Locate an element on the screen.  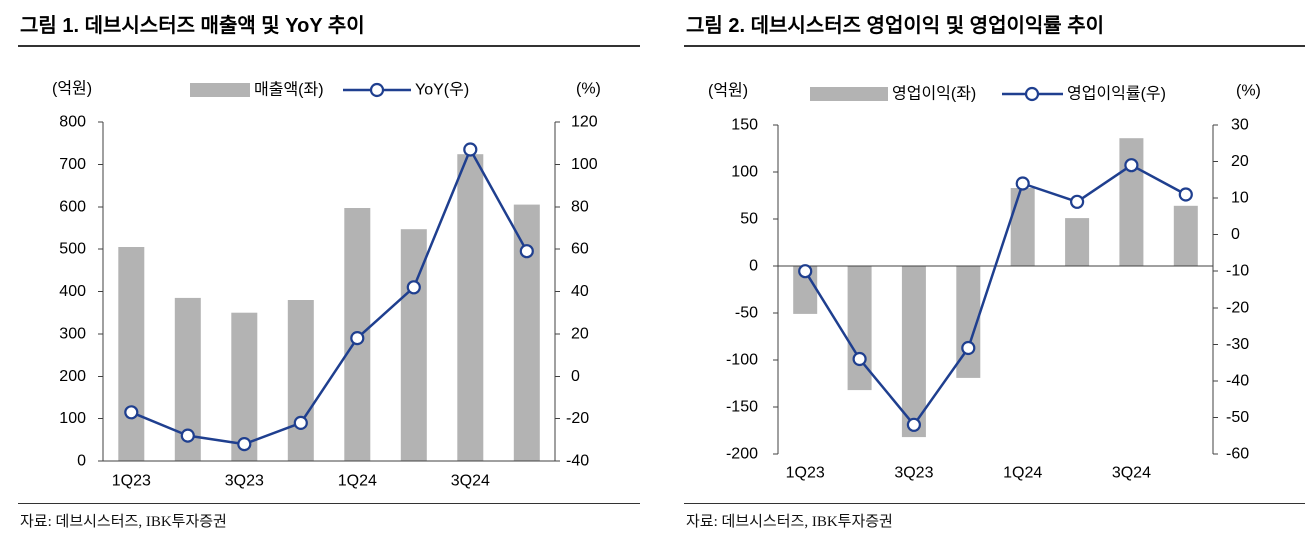
operating-margin-line is located at coordinates (995, 295).